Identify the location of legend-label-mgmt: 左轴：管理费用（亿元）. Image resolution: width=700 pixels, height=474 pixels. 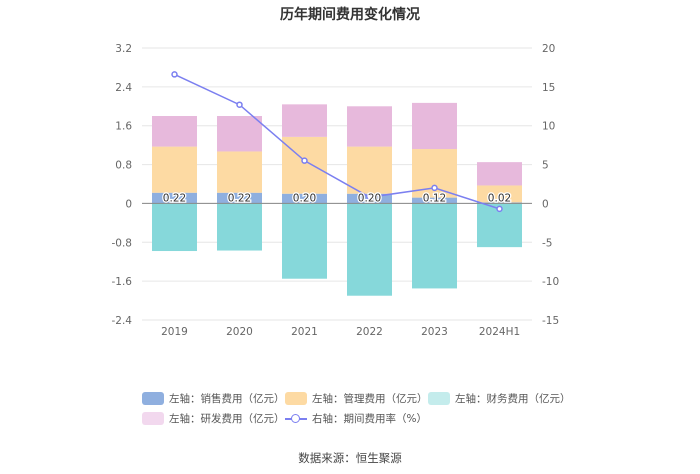
(370, 399).